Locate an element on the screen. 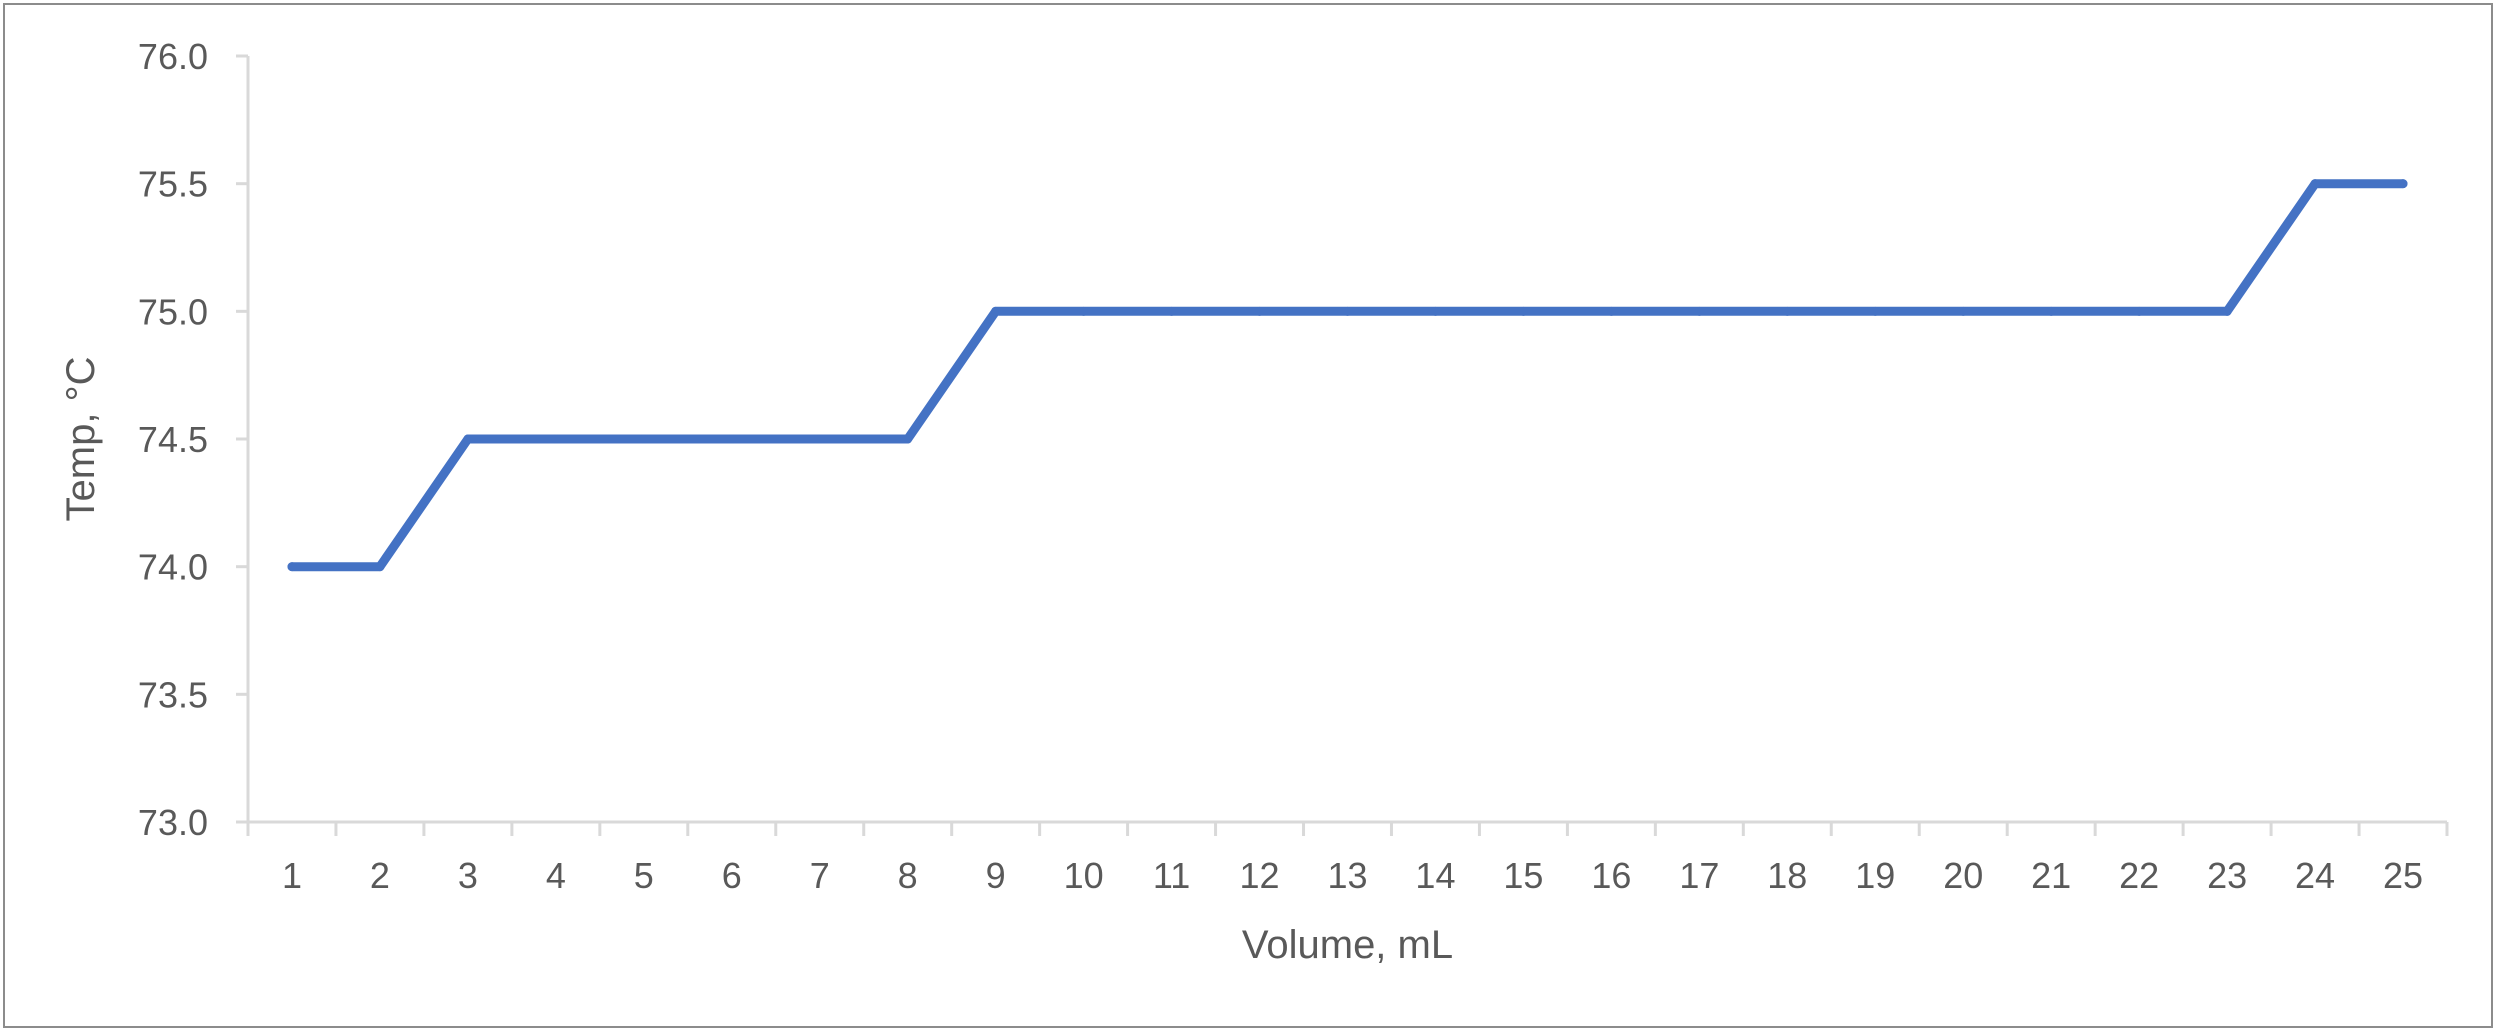 Image resolution: width=2500 pixels, height=1033 pixels. x-tick-label: 7 is located at coordinates (820, 875).